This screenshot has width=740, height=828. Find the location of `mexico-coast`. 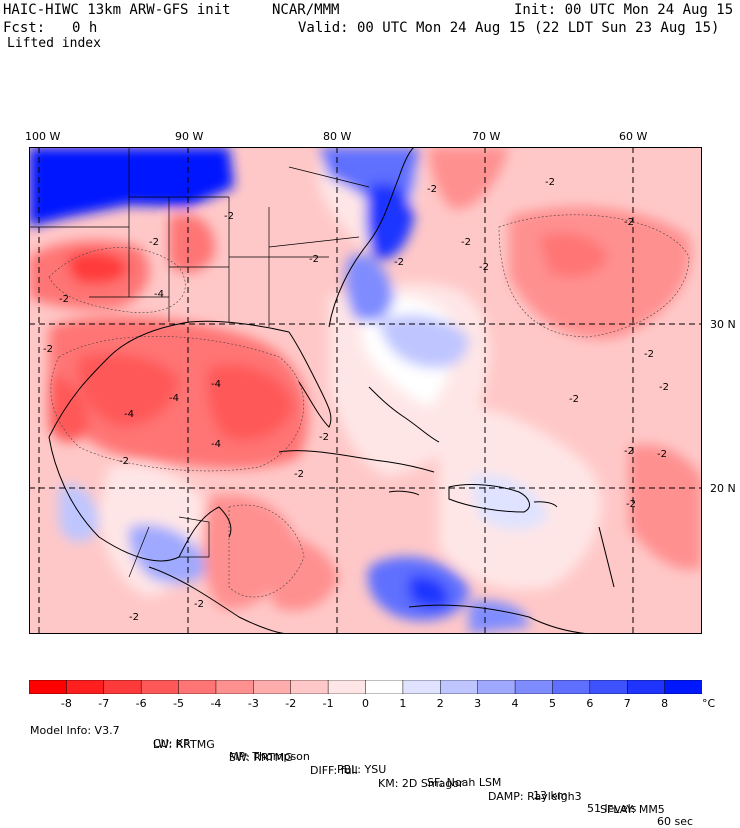

mexico-coast is located at coordinates (140, 499).